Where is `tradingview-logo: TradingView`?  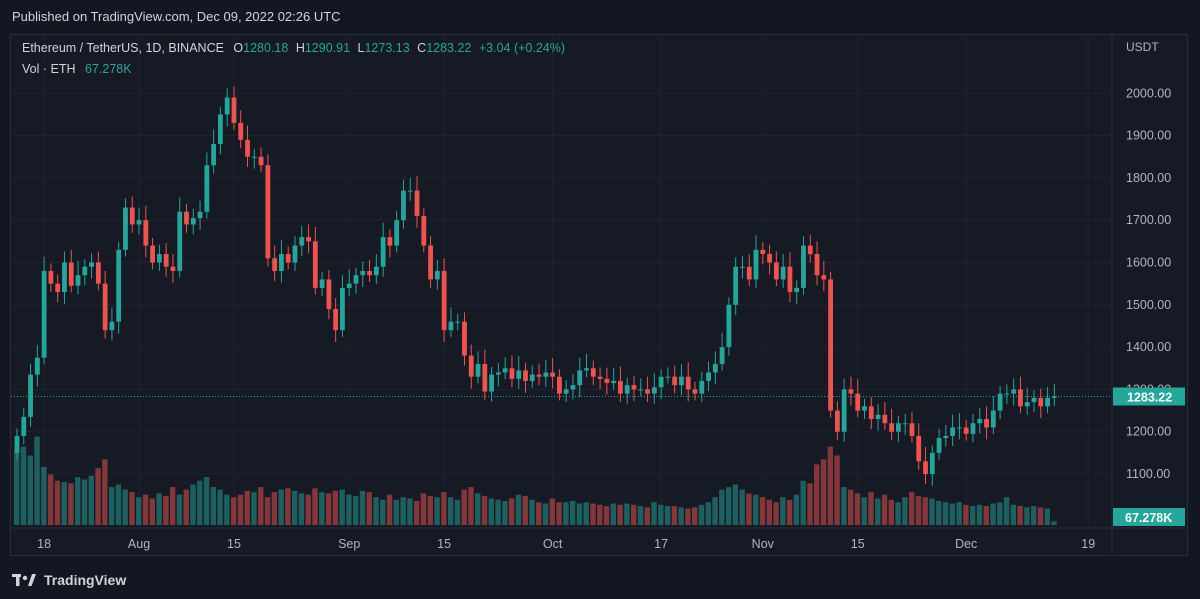 tradingview-logo: TradingView is located at coordinates (69, 580).